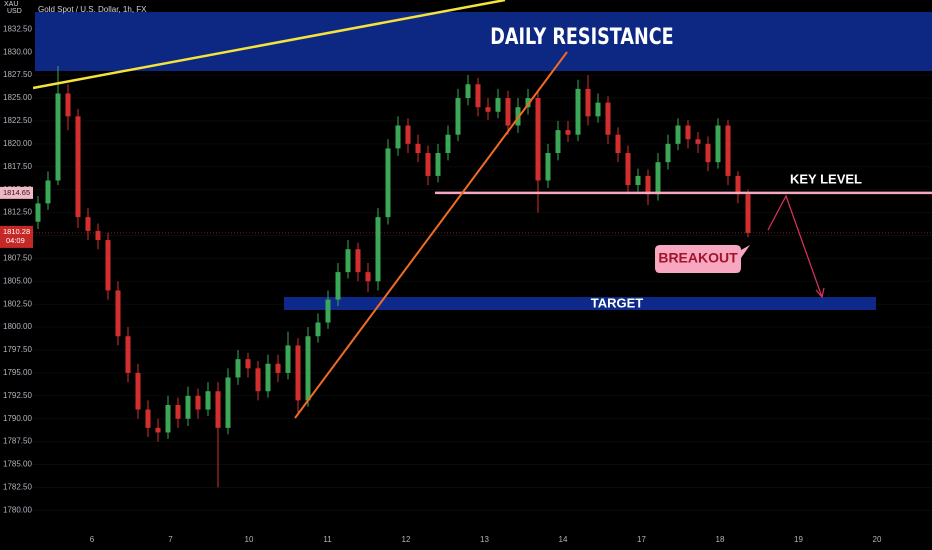  What do you see at coordinates (484, 539) in the screenshot?
I see `x-tick-label: 13` at bounding box center [484, 539].